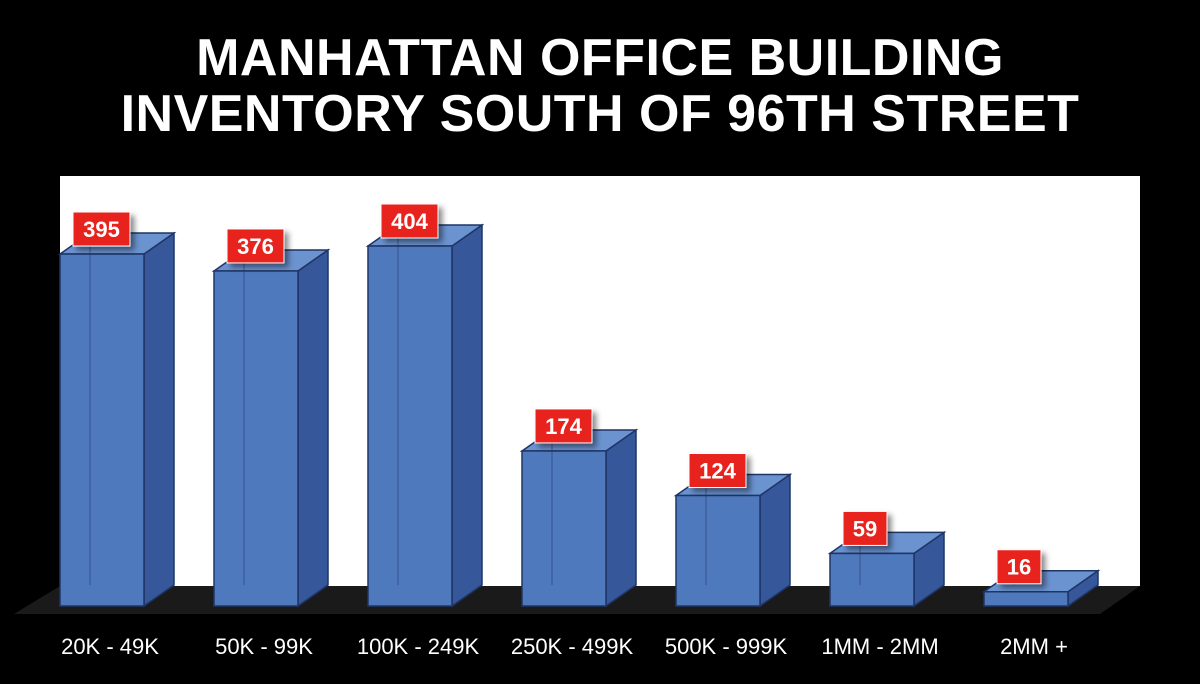  What do you see at coordinates (600, 114) in the screenshot?
I see `chart-title-line-2: INVENTORY SOUTH OF 96TH STREET` at bounding box center [600, 114].